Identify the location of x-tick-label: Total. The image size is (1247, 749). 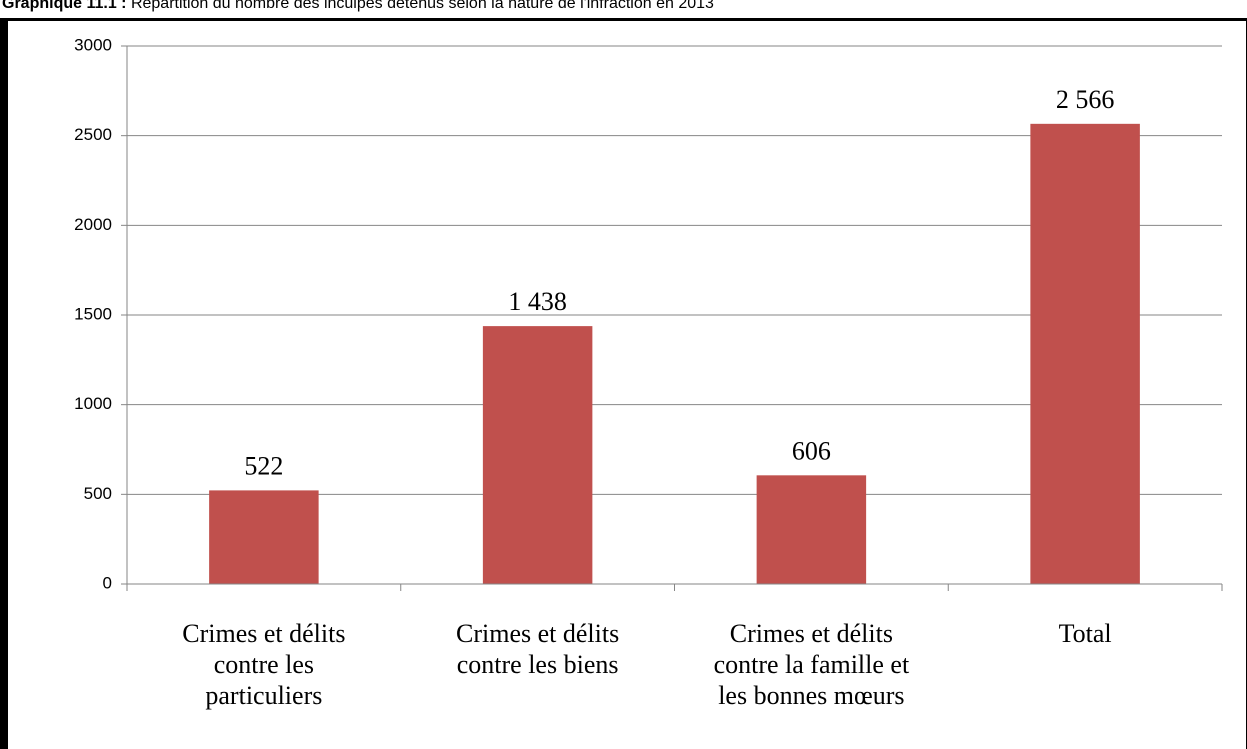
(1085, 633).